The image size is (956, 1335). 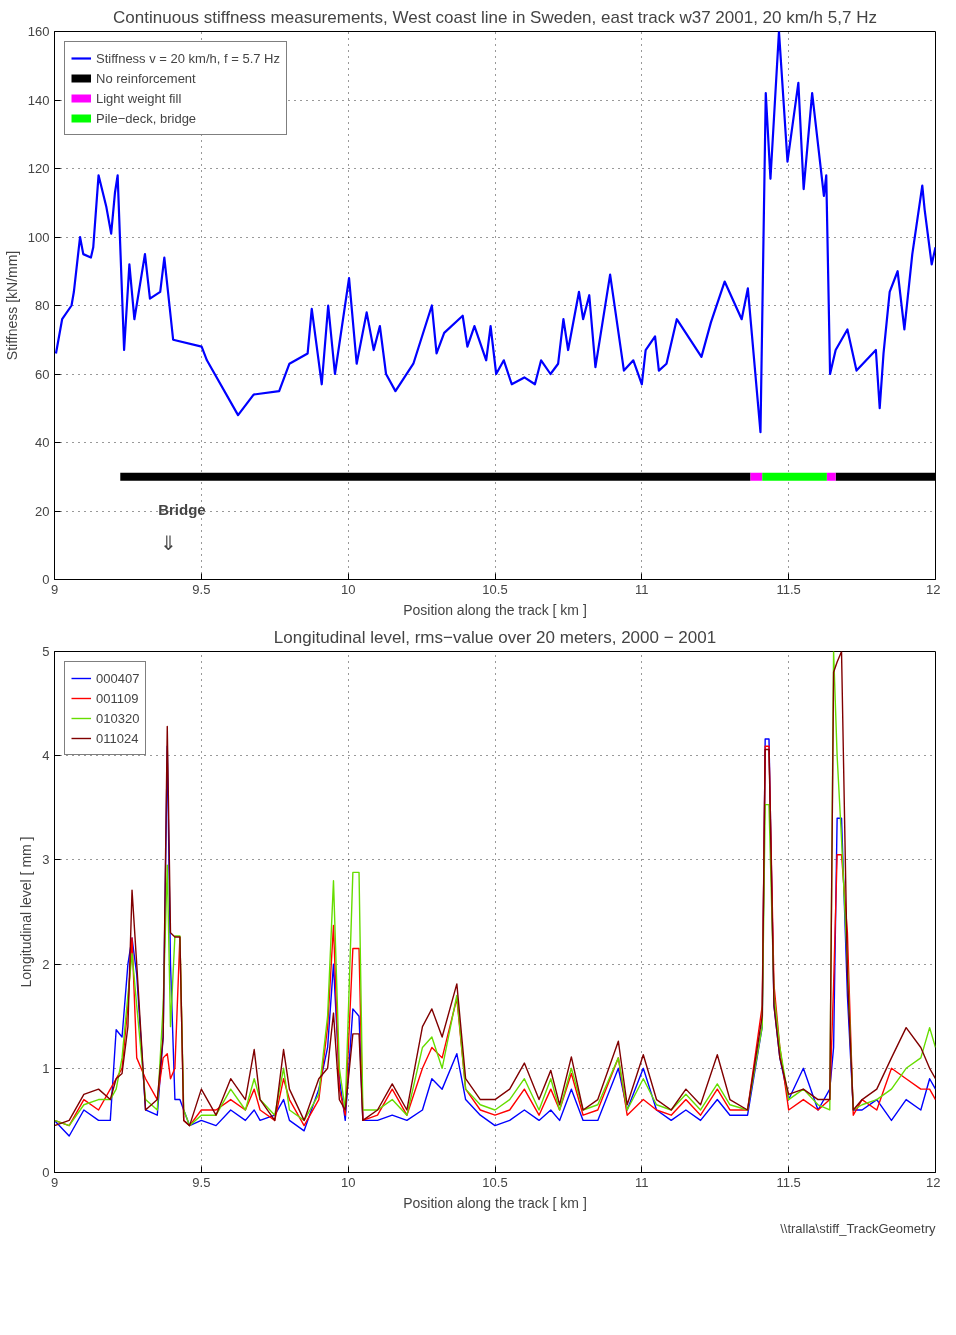 What do you see at coordinates (117, 698) in the screenshot?
I see `legend-label: 001109` at bounding box center [117, 698].